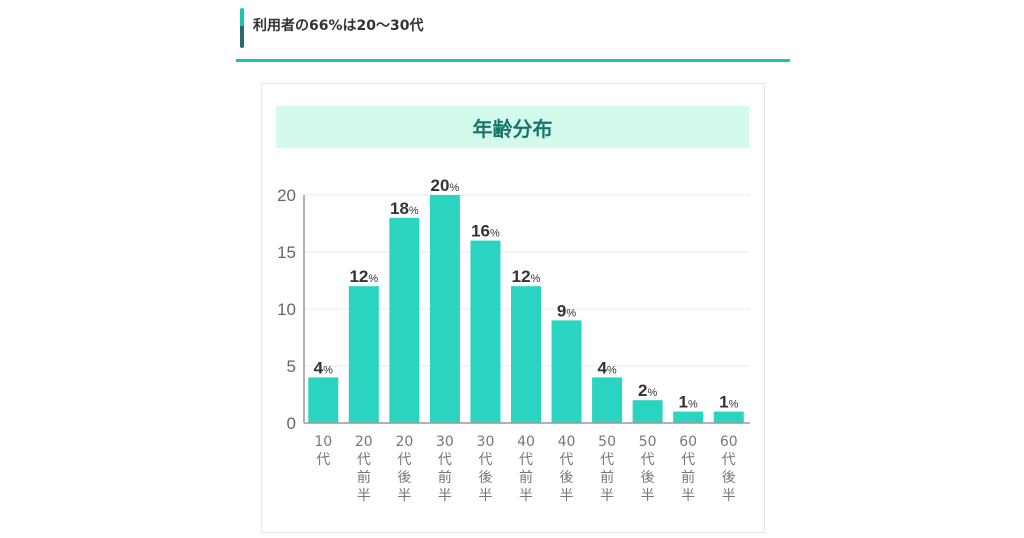 Image resolution: width=1024 pixels, height=538 pixels. Describe the element at coordinates (338, 26) in the screenshot. I see `section-heading: 利用者の66%は20〜30代` at that location.